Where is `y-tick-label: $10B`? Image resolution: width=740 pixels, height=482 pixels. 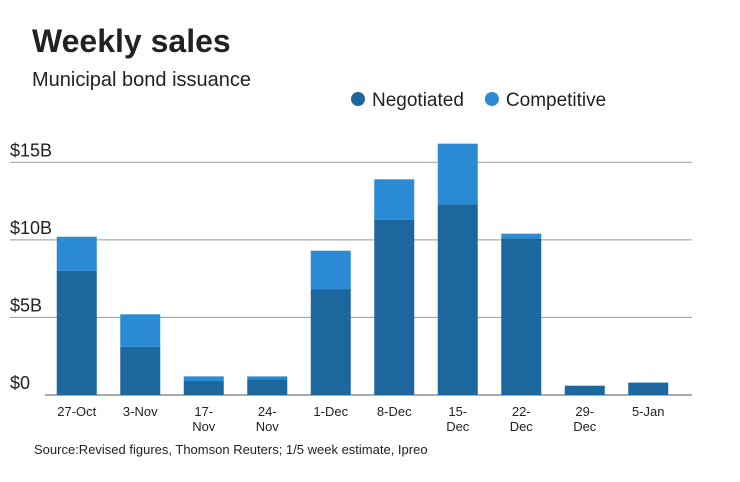
y-tick-label: $10B is located at coordinates (31, 228).